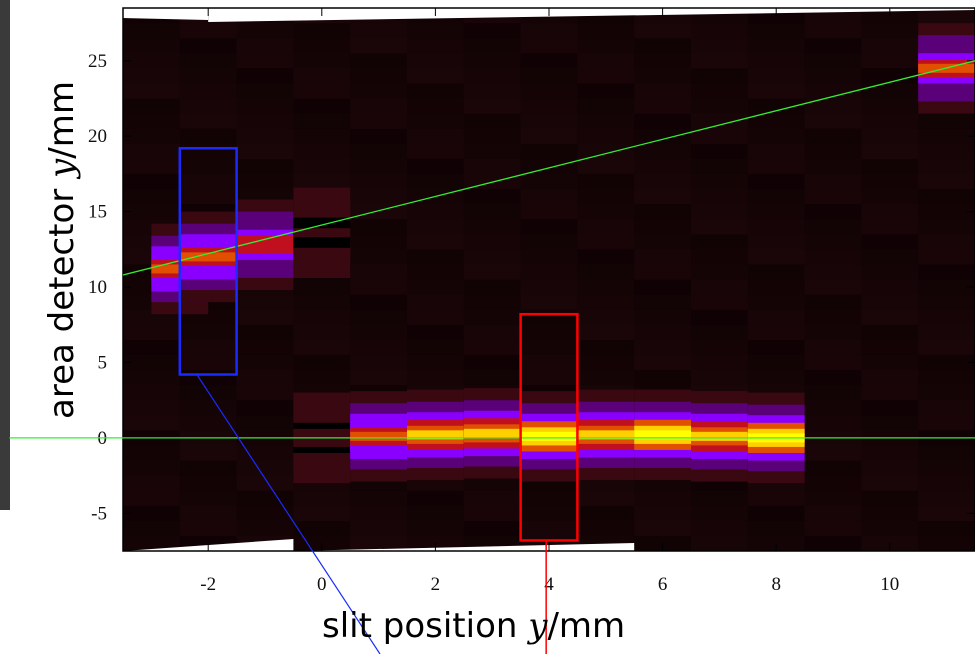 This screenshot has width=975, height=654. Describe the element at coordinates (97, 136) in the screenshot. I see `y-tick-label: 20` at that location.